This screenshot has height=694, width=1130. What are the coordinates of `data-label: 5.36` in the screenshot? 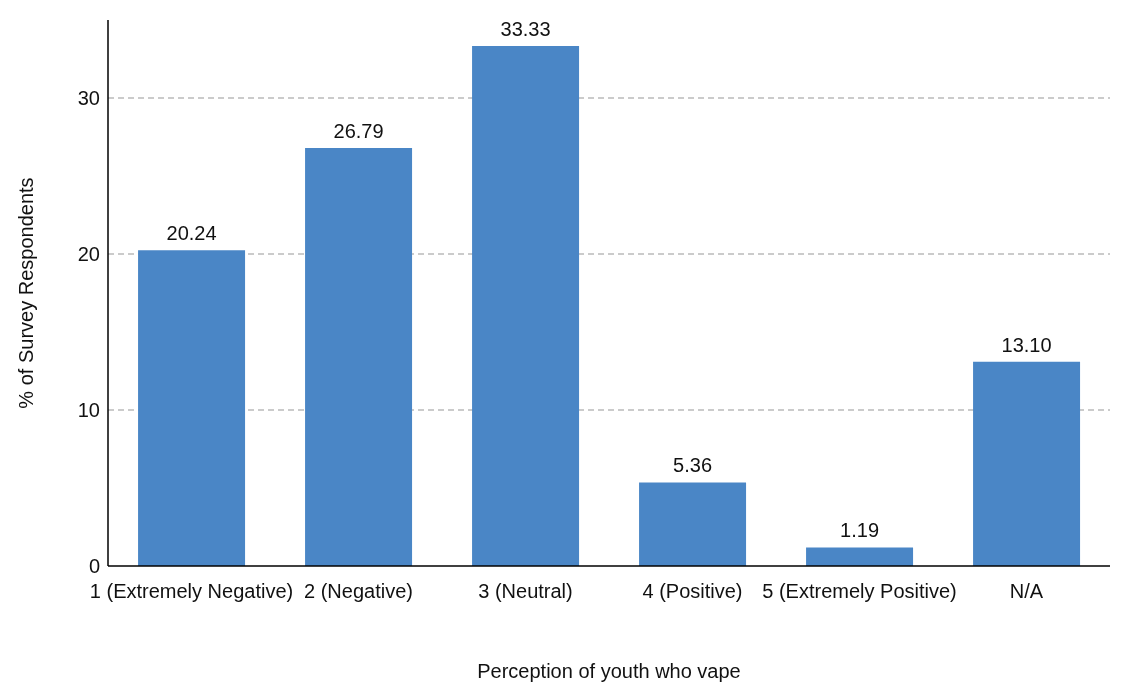 It's located at (693, 465).